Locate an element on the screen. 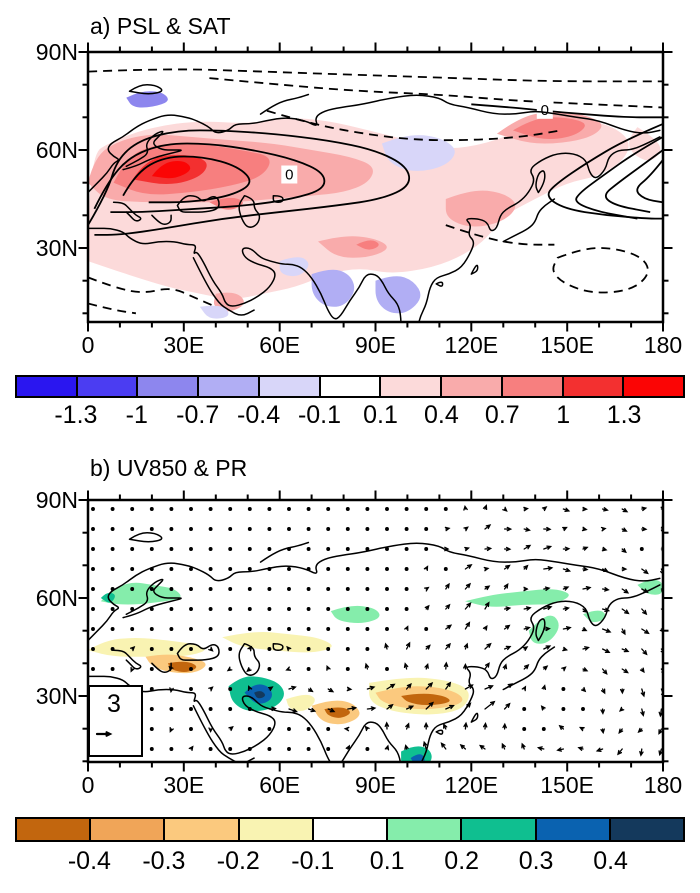 The image size is (700, 893). x-tick-label-a: 180 is located at coordinates (663, 345).